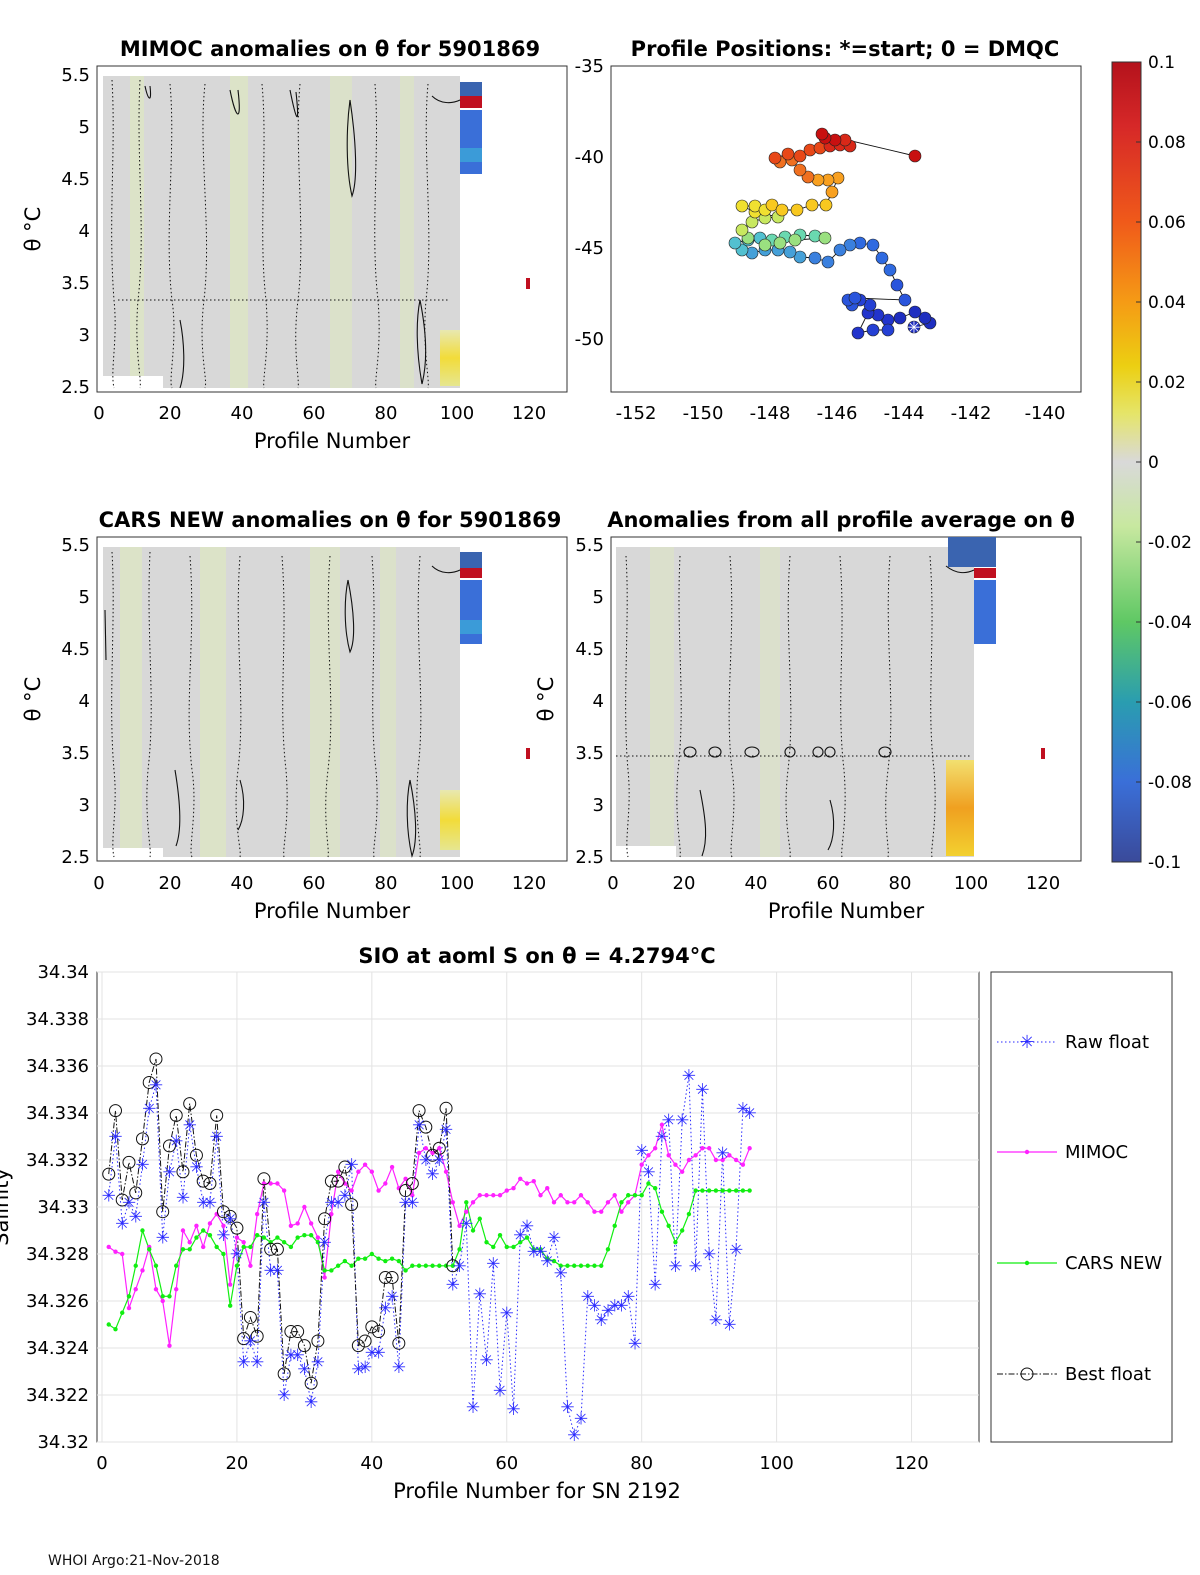 Image resolution: width=1200 pixels, height=1575 pixels. Describe the element at coordinates (846, 911) in the screenshot. I see `panel-average-xlabel: Profile Number` at that location.